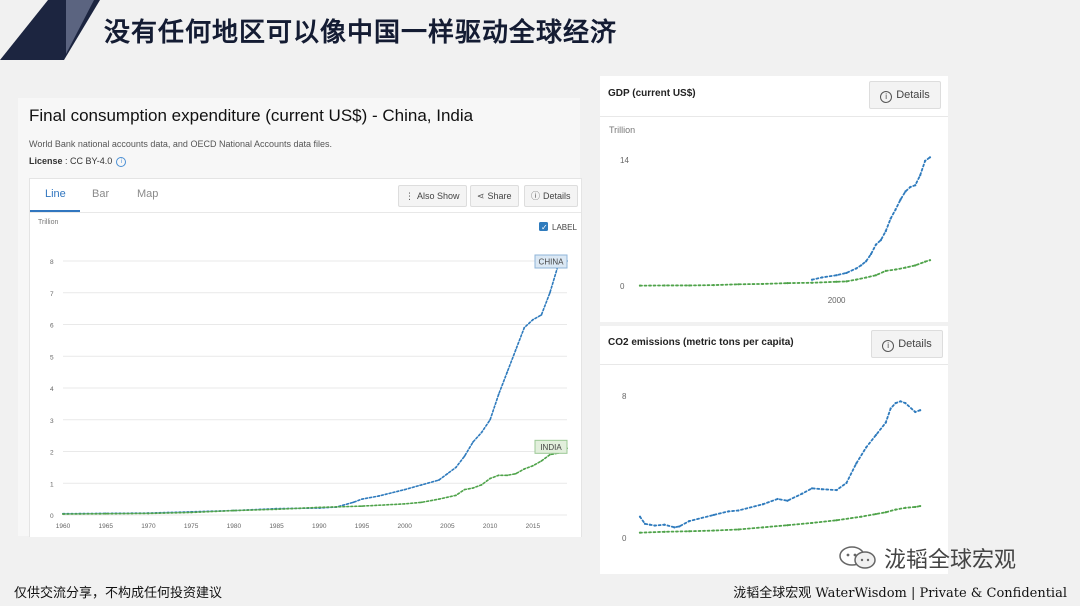 This screenshot has width=1080, height=606. What do you see at coordinates (52, 421) in the screenshot?
I see `y-tick-label: 3` at bounding box center [52, 421].